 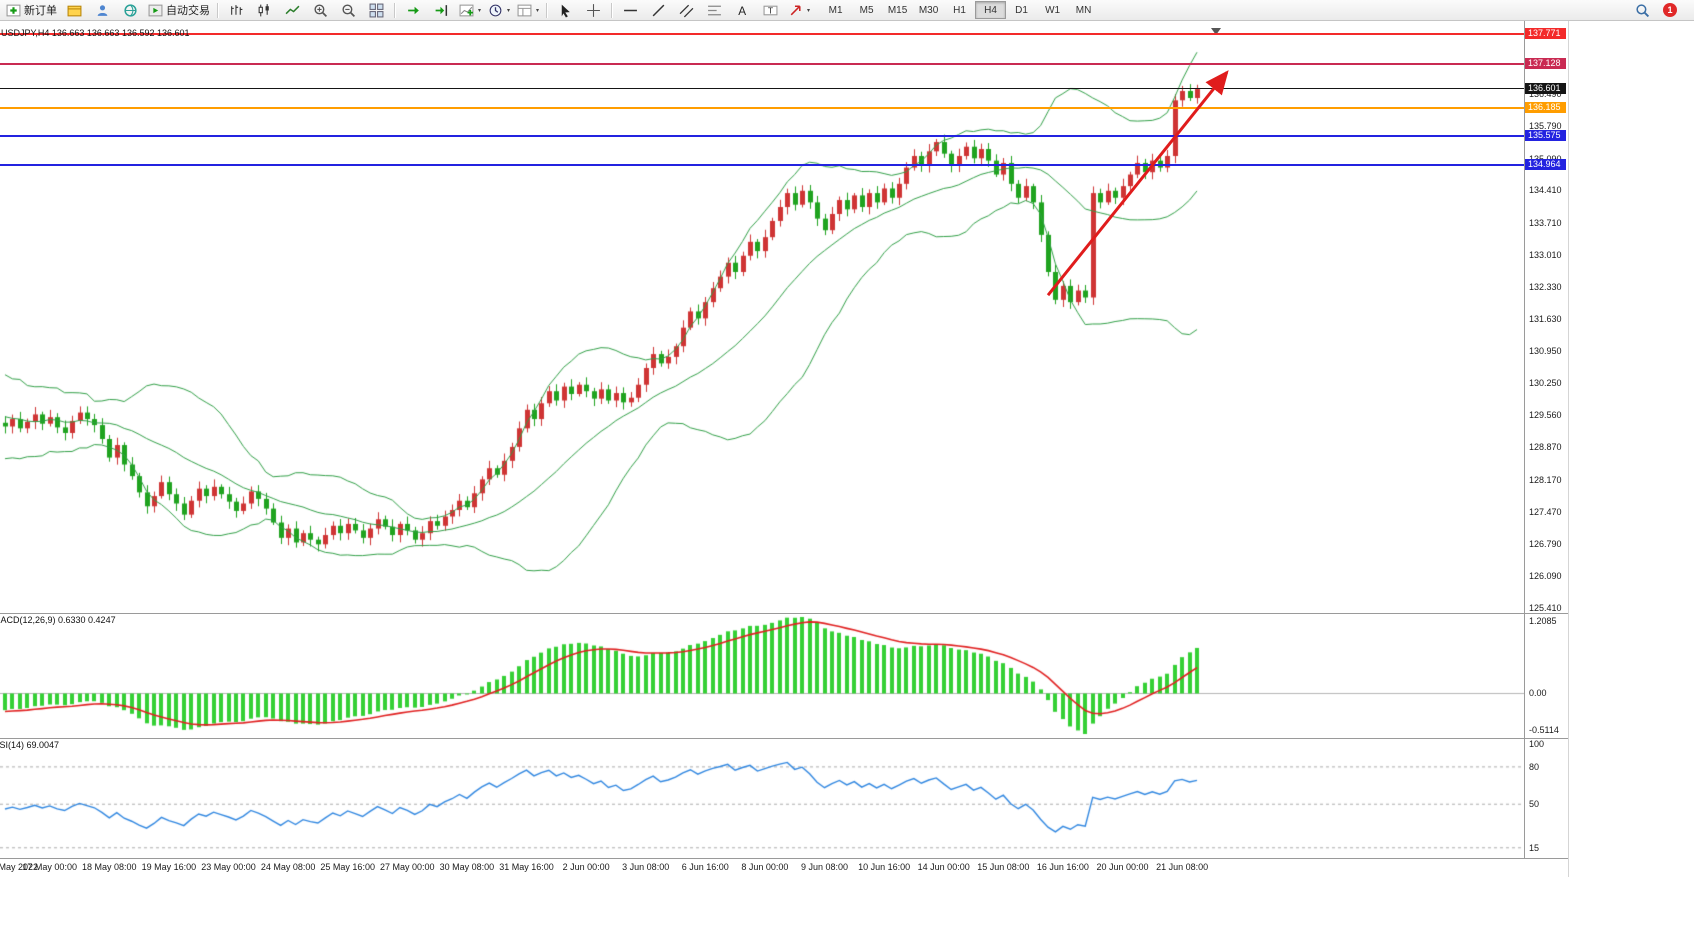 I want to click on timeframe-h4-button: H4, so click(x=991, y=10).